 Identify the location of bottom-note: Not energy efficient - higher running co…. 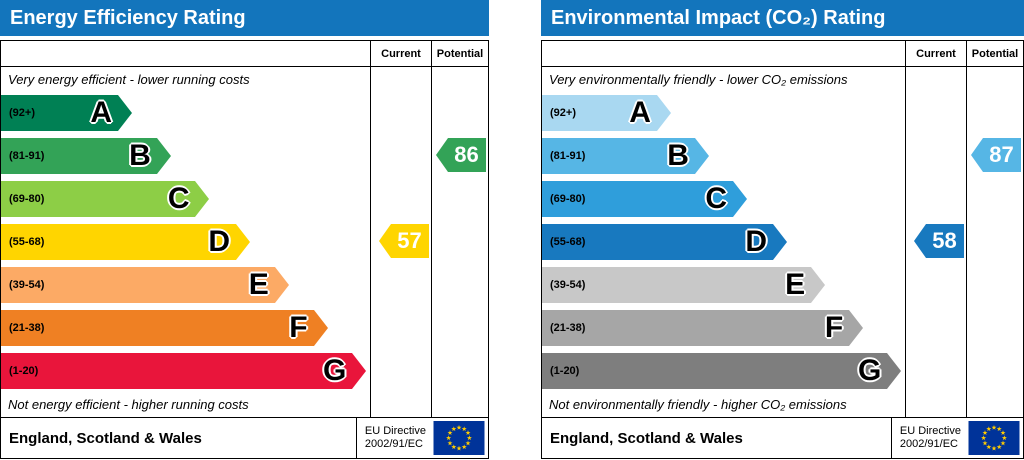
(128, 404).